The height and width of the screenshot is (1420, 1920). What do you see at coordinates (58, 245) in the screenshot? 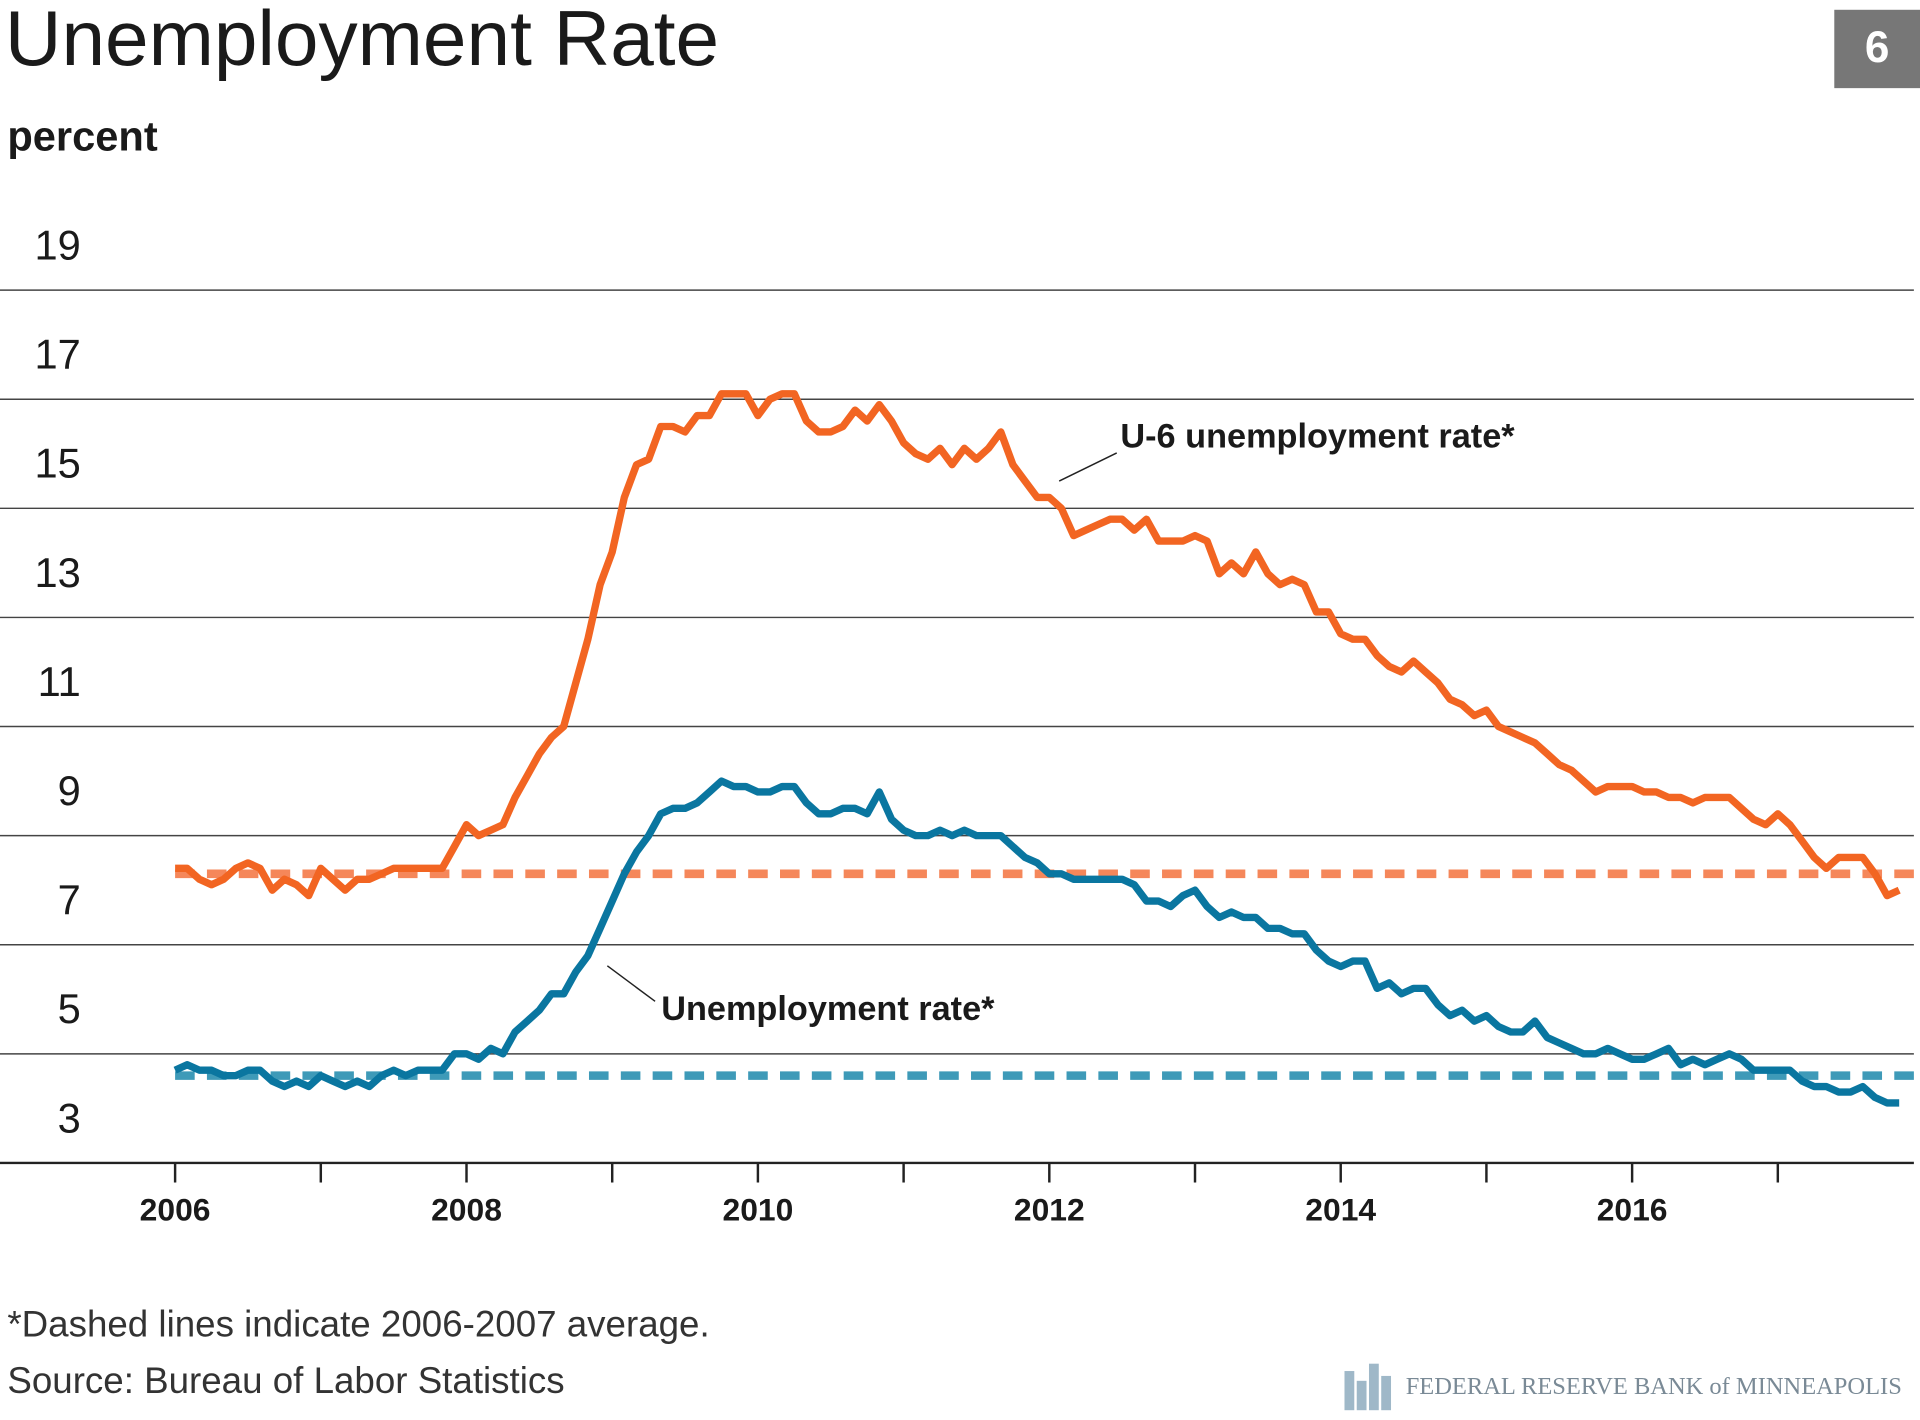
I see `y-tick-label: 19` at bounding box center [58, 245].